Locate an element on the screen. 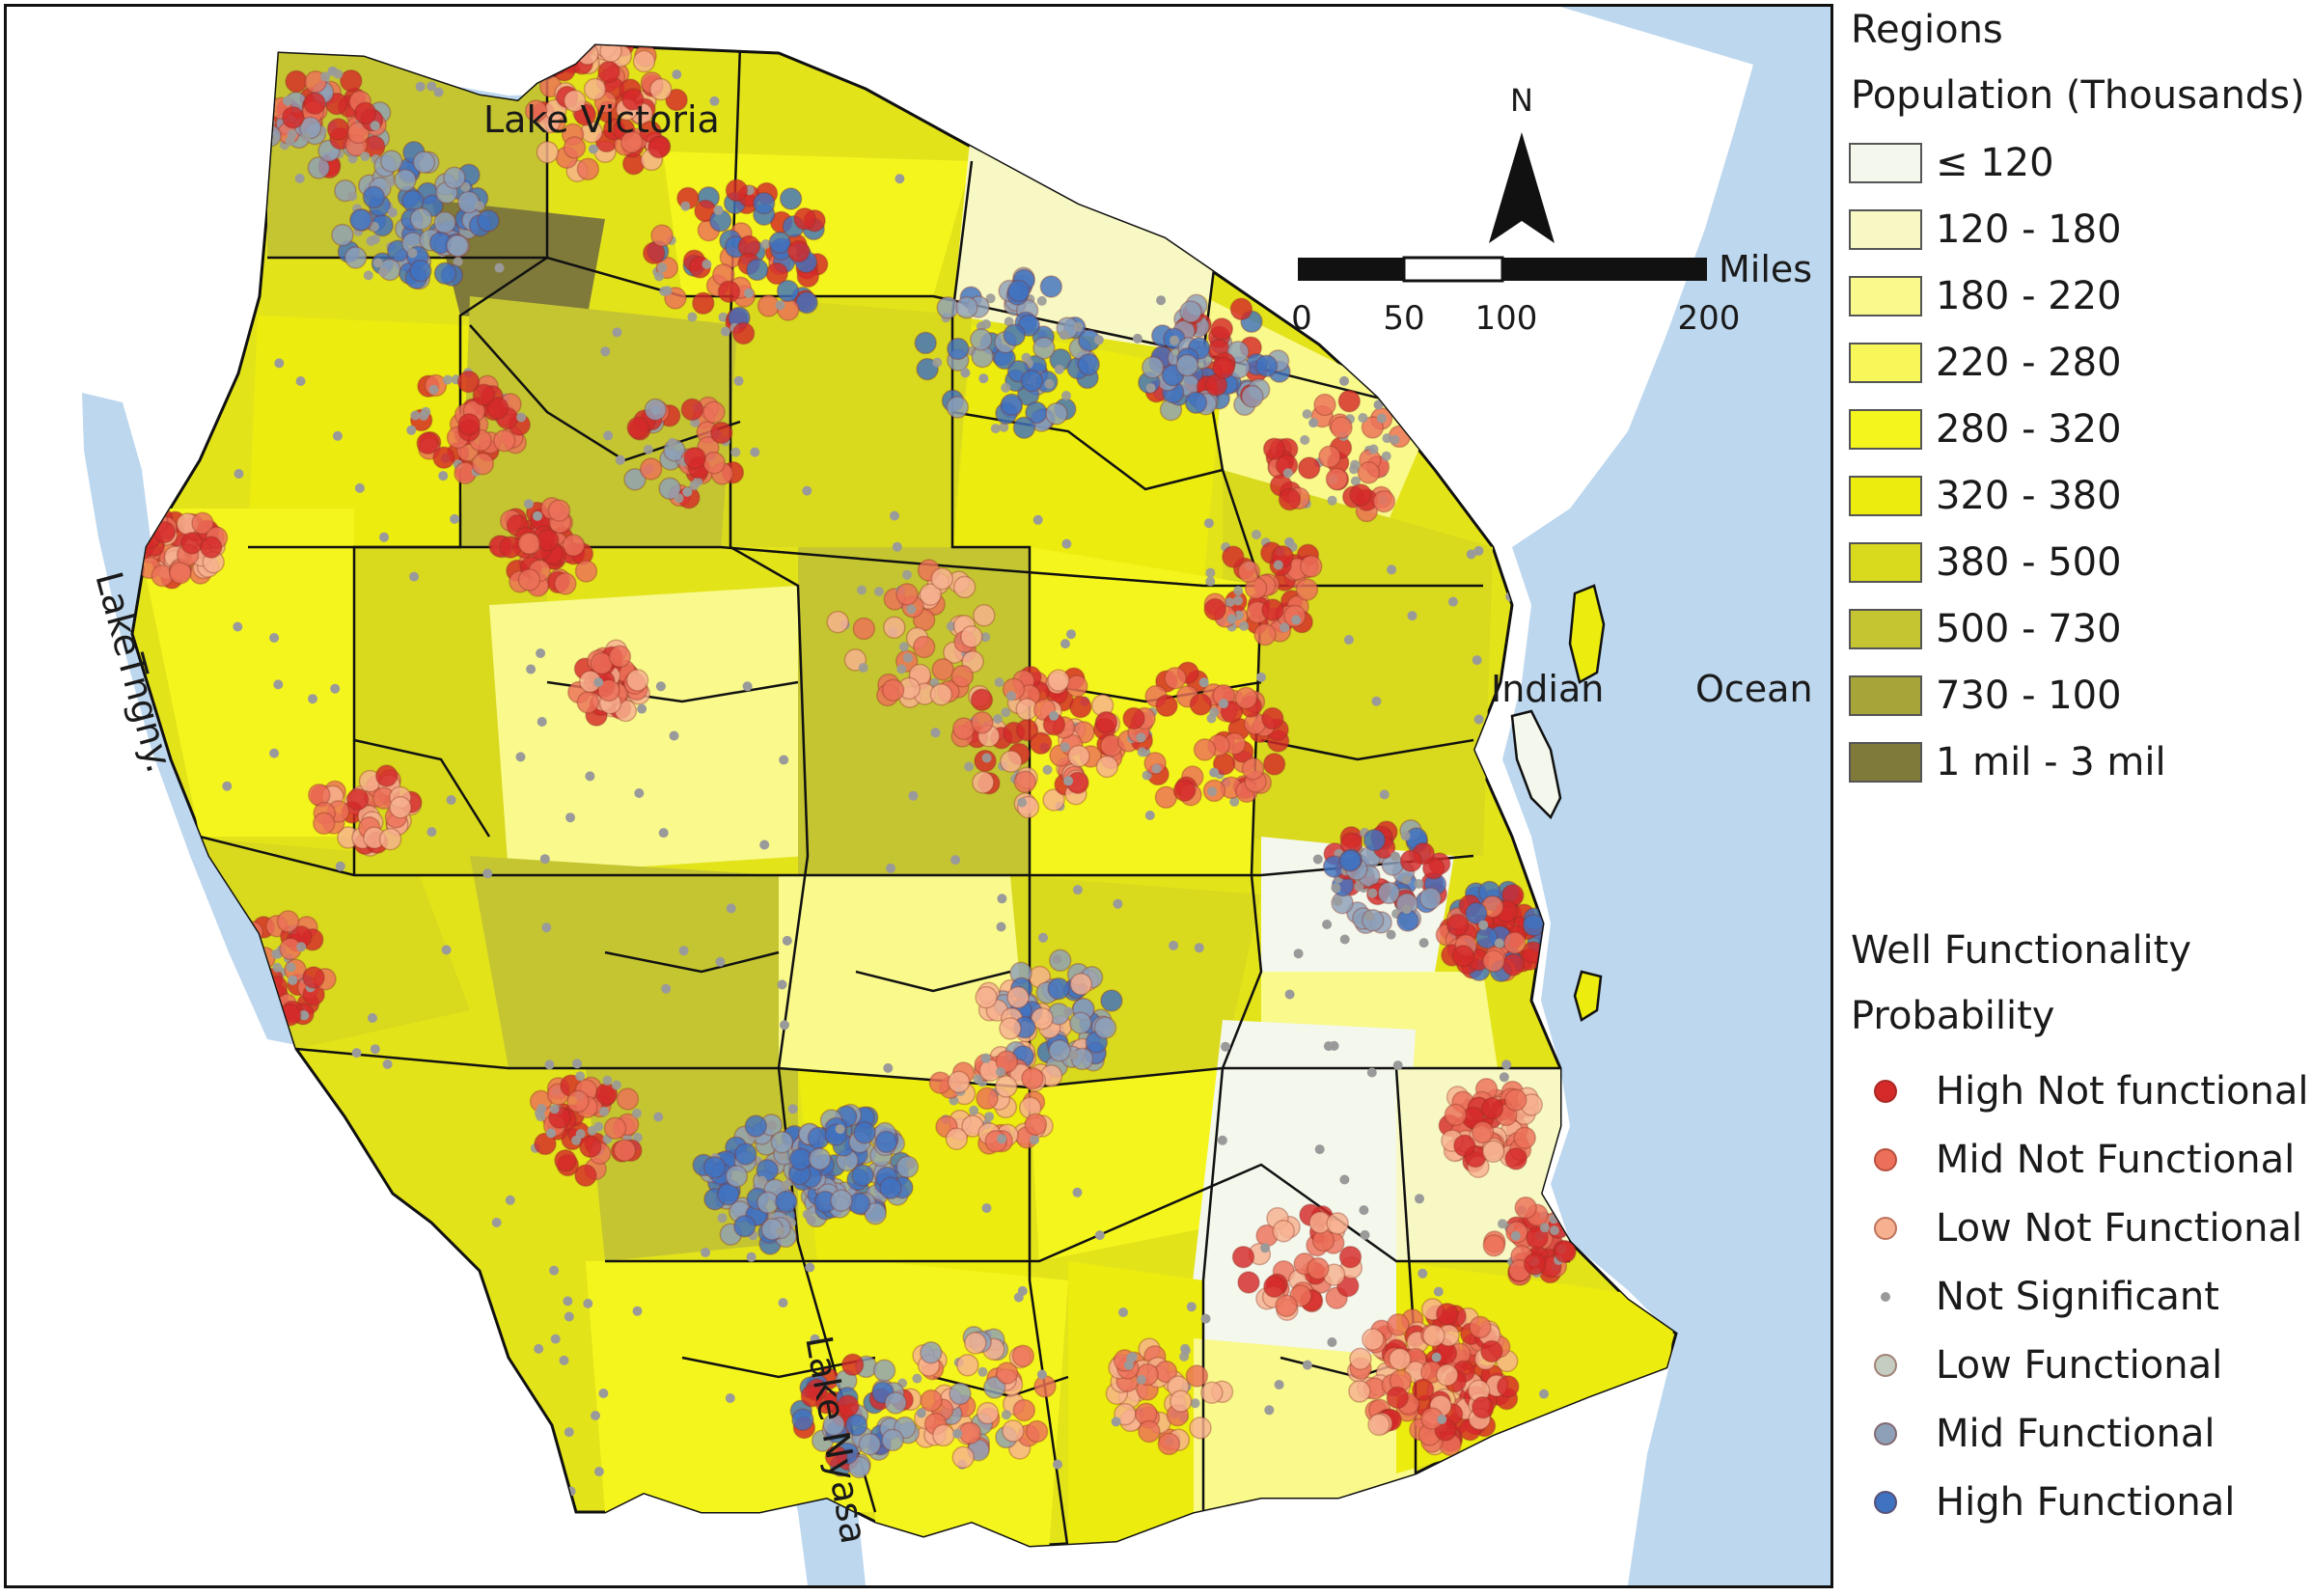  zanzibar-island is located at coordinates (1536, 765).